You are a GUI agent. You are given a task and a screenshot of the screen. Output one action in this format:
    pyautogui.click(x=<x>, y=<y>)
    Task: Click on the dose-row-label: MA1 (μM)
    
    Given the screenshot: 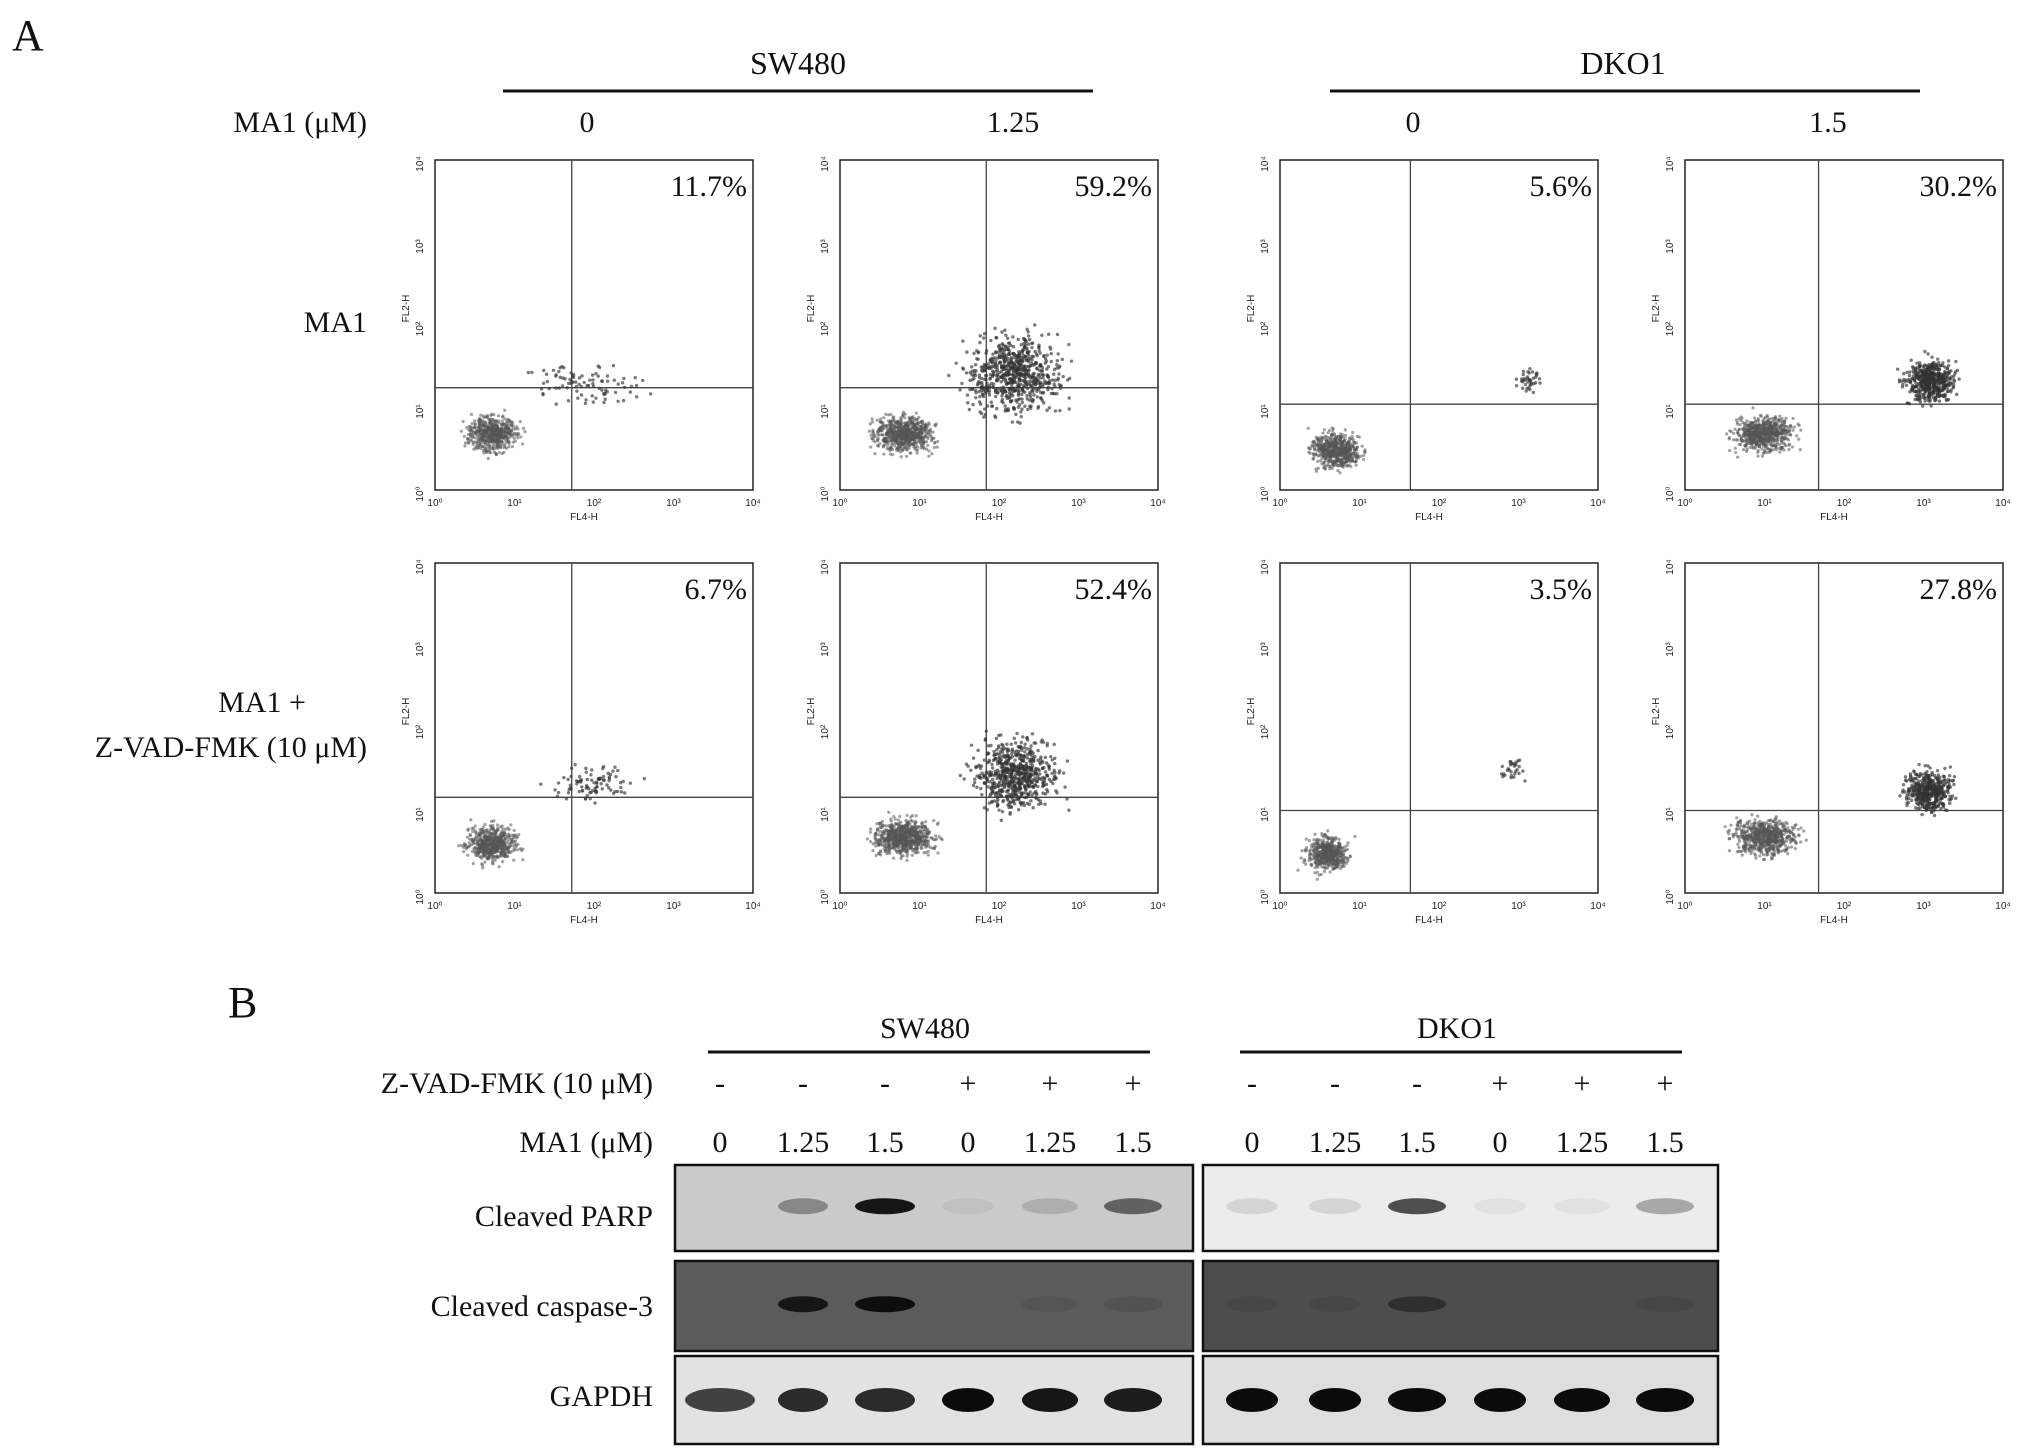 What is the action you would take?
    pyautogui.click(x=300, y=122)
    